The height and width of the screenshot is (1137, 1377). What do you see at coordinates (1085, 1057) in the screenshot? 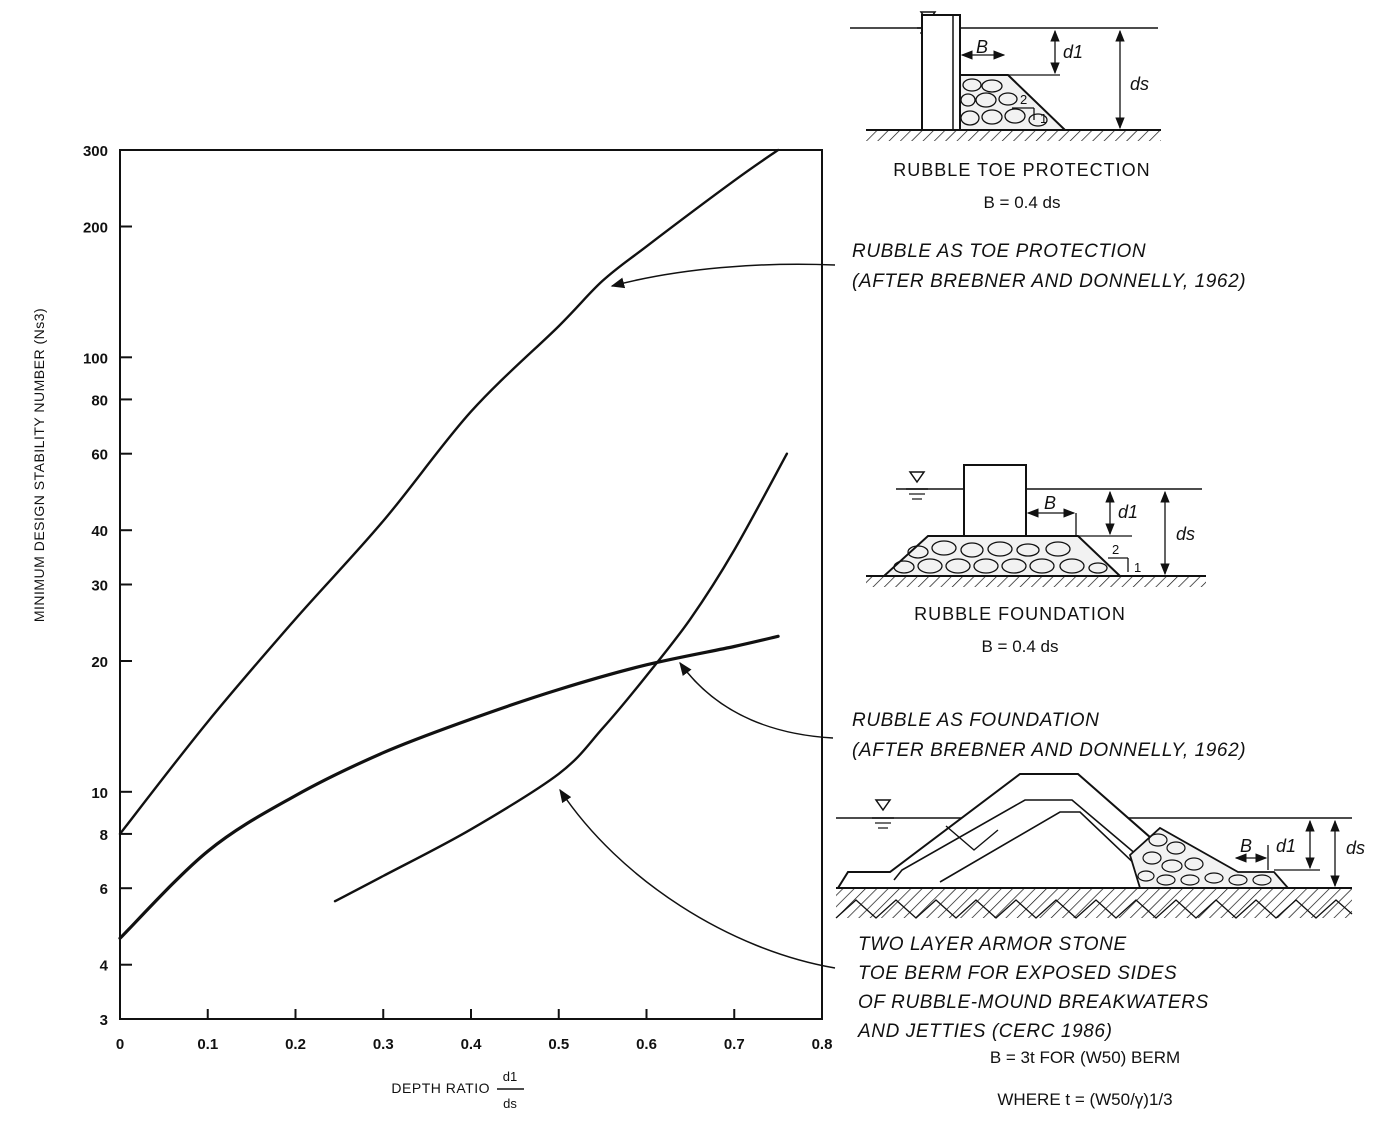
I see `svg-text: B = 3t FOR (W50) BERM` at bounding box center [1085, 1057].